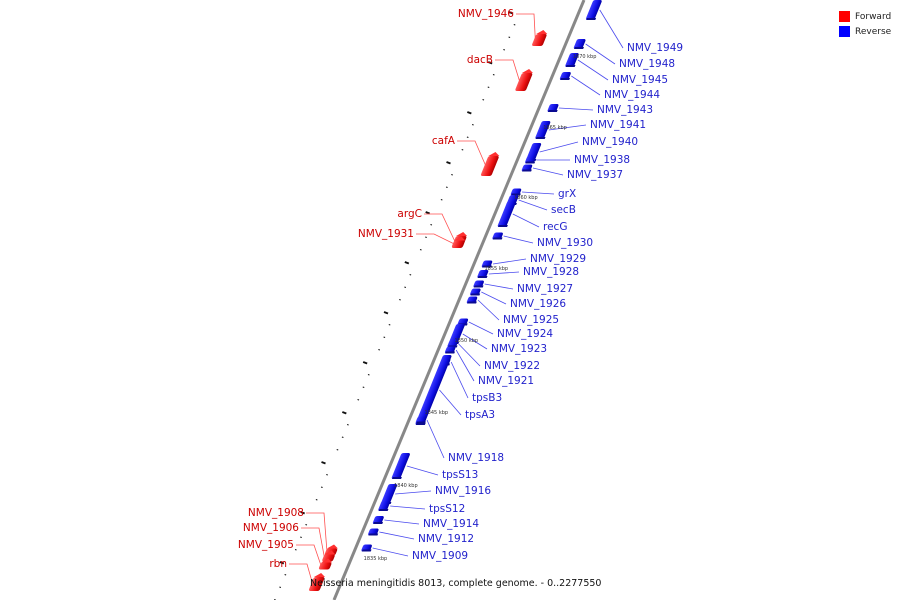 This screenshot has width=900, height=600. I want to click on gene-nmv-1931, so click(458, 242).